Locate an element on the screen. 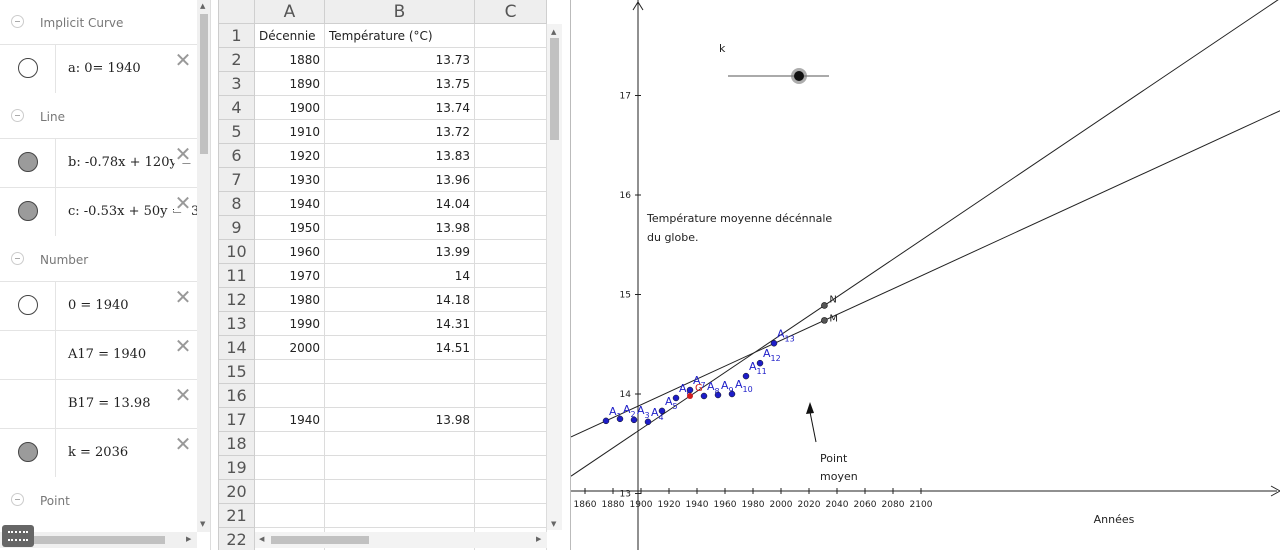 Image resolution: width=1280 pixels, height=550 pixels. row-header: 16 is located at coordinates (237, 396).